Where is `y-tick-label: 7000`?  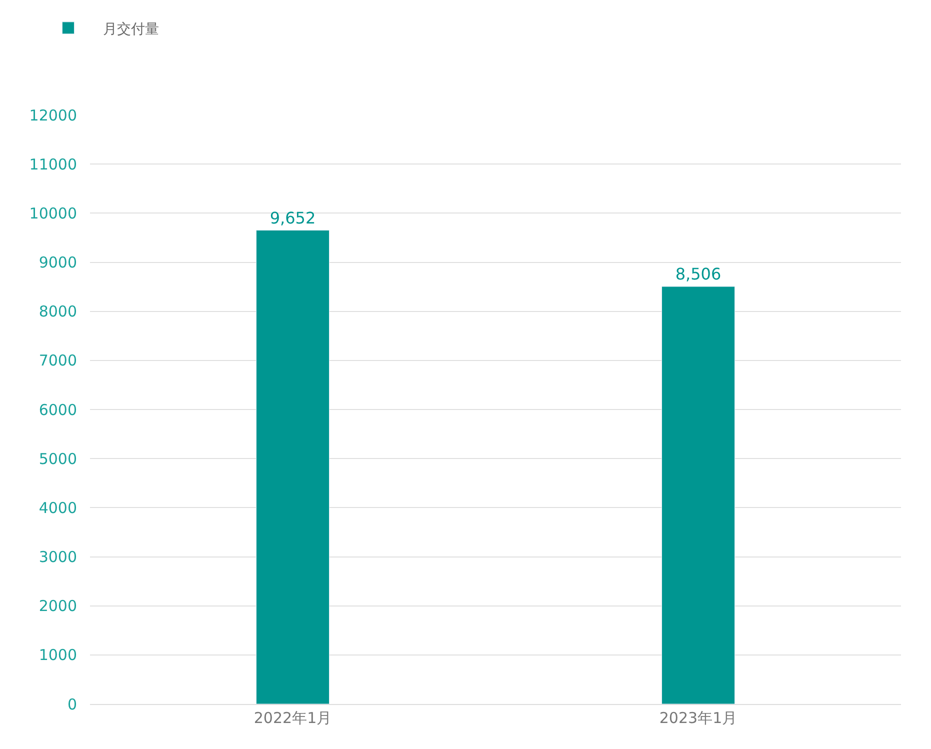 y-tick-label: 7000 is located at coordinates (57, 361).